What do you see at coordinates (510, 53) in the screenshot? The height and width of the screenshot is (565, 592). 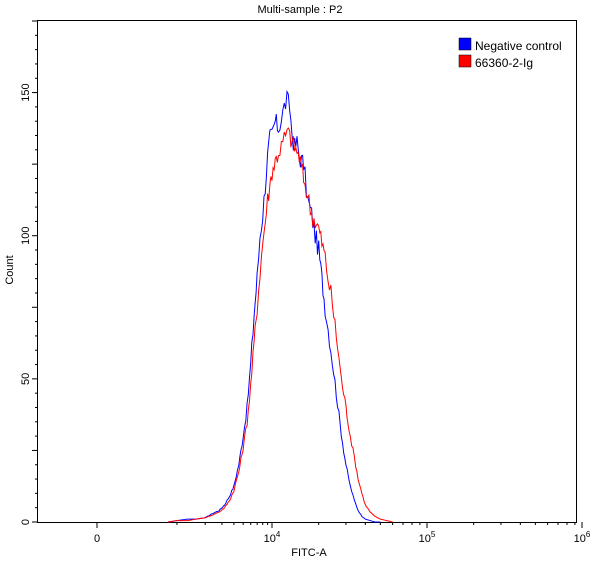 I see `legend: Negative control 66360-2-Ig` at bounding box center [510, 53].